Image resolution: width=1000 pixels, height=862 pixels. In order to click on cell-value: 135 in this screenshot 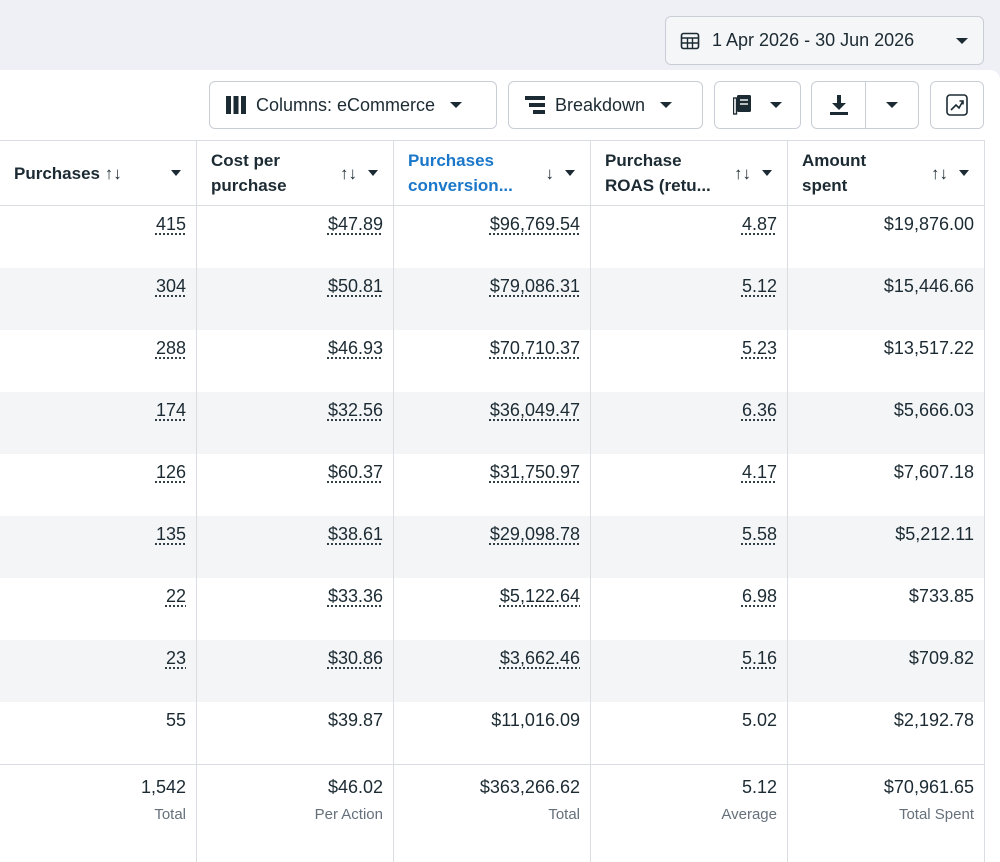, I will do `click(170, 534)`.